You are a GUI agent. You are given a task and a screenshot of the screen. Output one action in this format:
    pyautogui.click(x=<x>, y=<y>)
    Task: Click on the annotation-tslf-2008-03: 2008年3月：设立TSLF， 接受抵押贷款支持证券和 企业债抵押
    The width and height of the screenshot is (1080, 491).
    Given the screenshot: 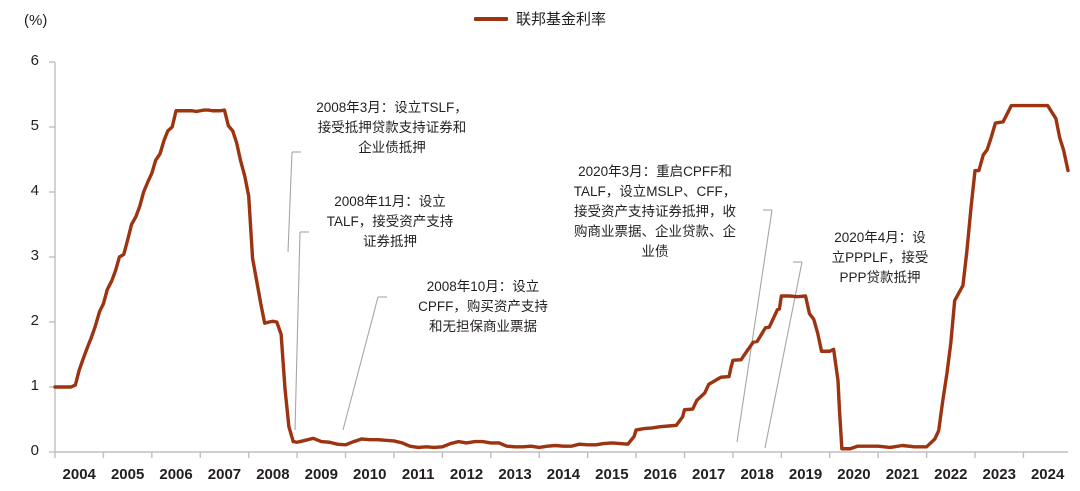 What is the action you would take?
    pyautogui.click(x=392, y=127)
    